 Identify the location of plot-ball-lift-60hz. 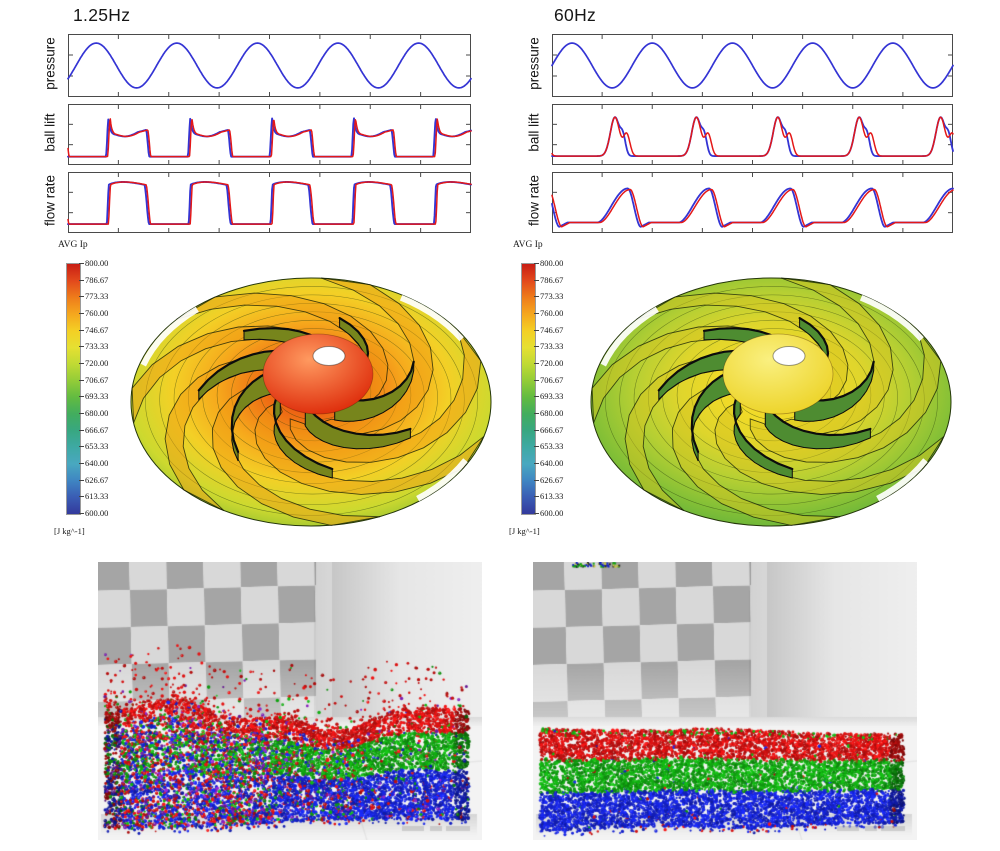
(752, 134).